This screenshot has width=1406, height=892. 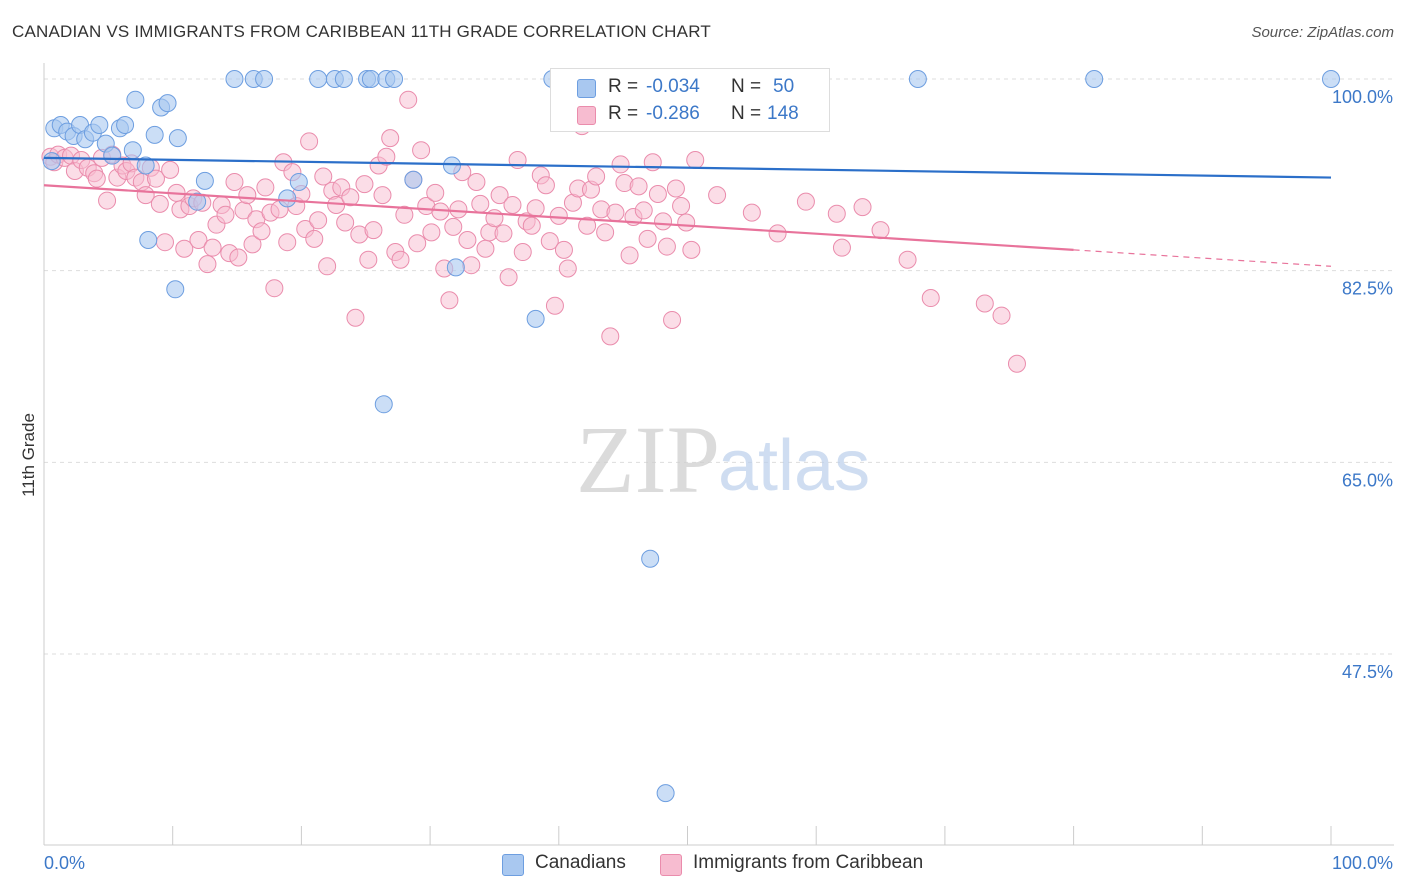 I want to click on y-tick-label: 47.5%, so click(x=1367, y=672).